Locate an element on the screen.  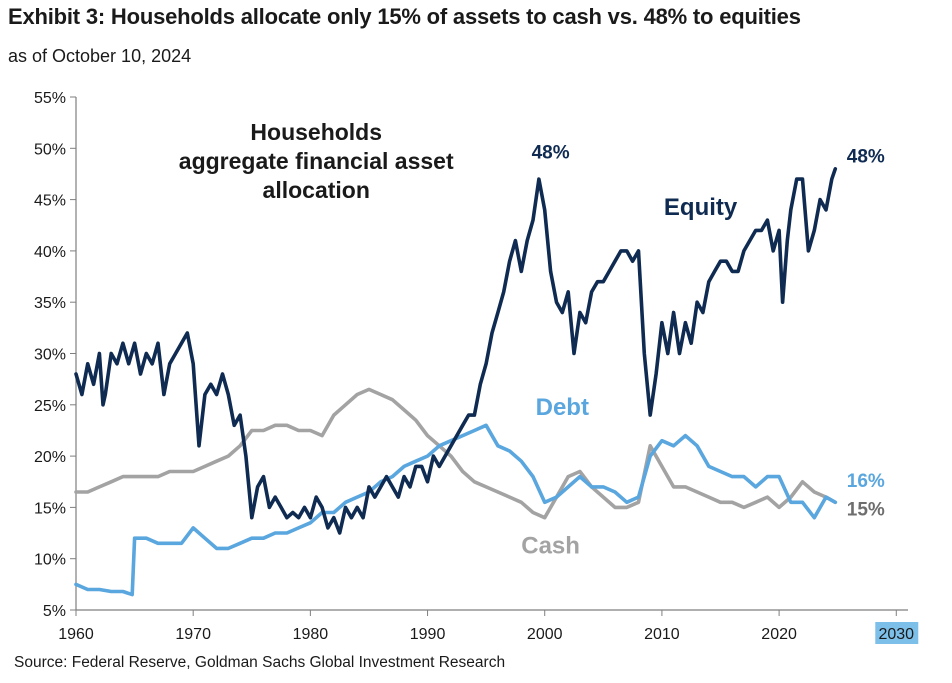
y-tick-label: 30% is located at coordinates (50, 355).